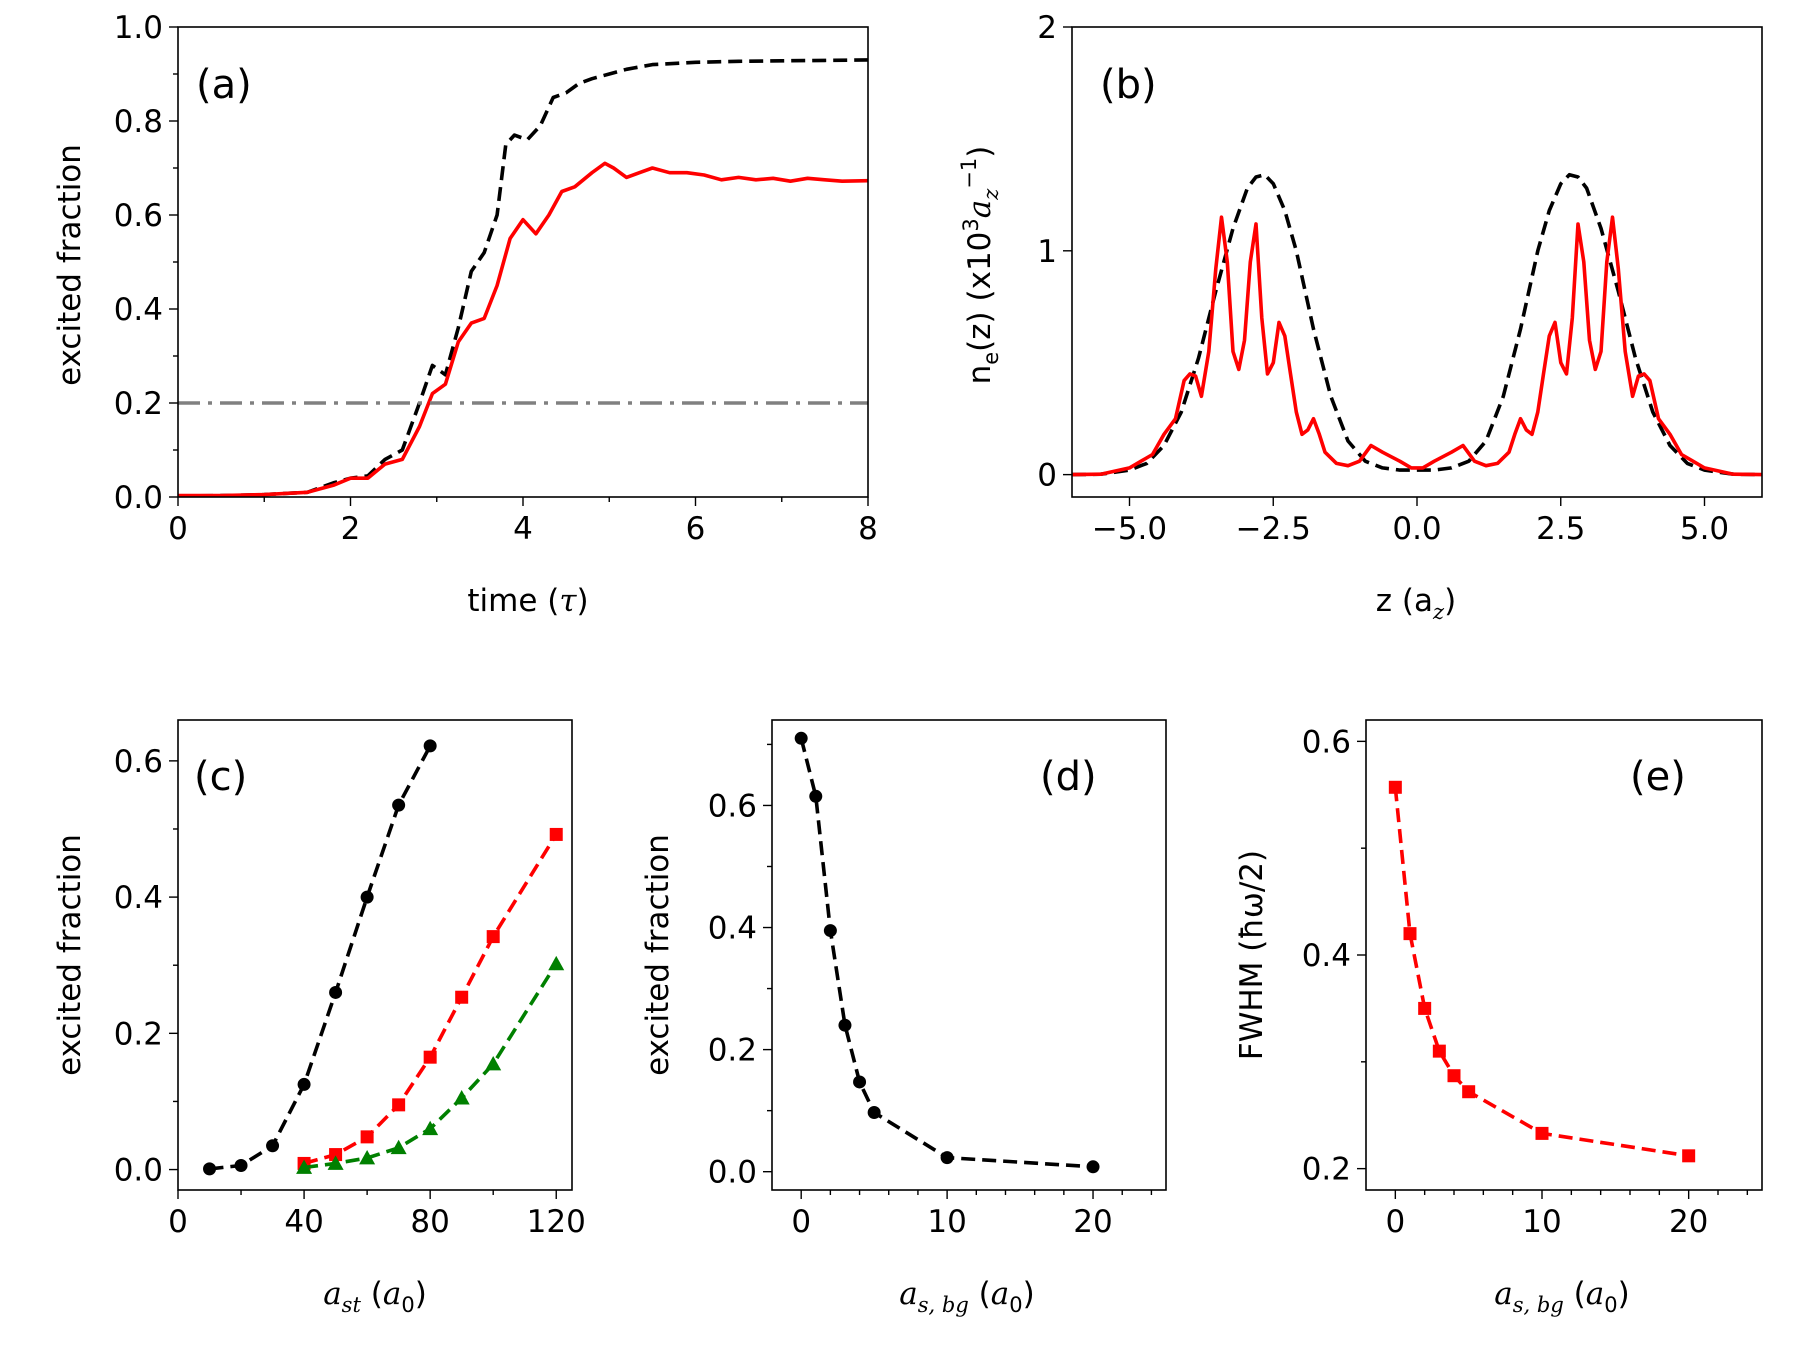  What do you see at coordinates (224, 85) in the screenshot?
I see `panel-a-label: (a)` at bounding box center [224, 85].